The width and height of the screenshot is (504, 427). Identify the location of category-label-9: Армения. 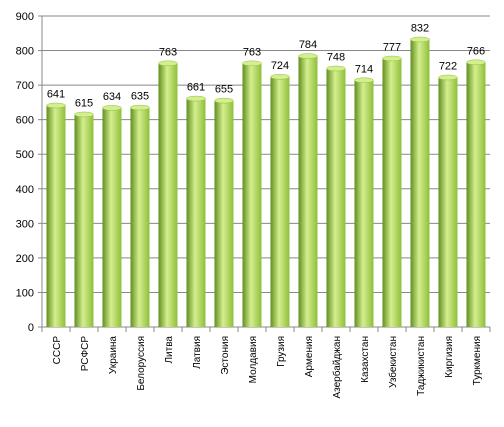
(309, 356).